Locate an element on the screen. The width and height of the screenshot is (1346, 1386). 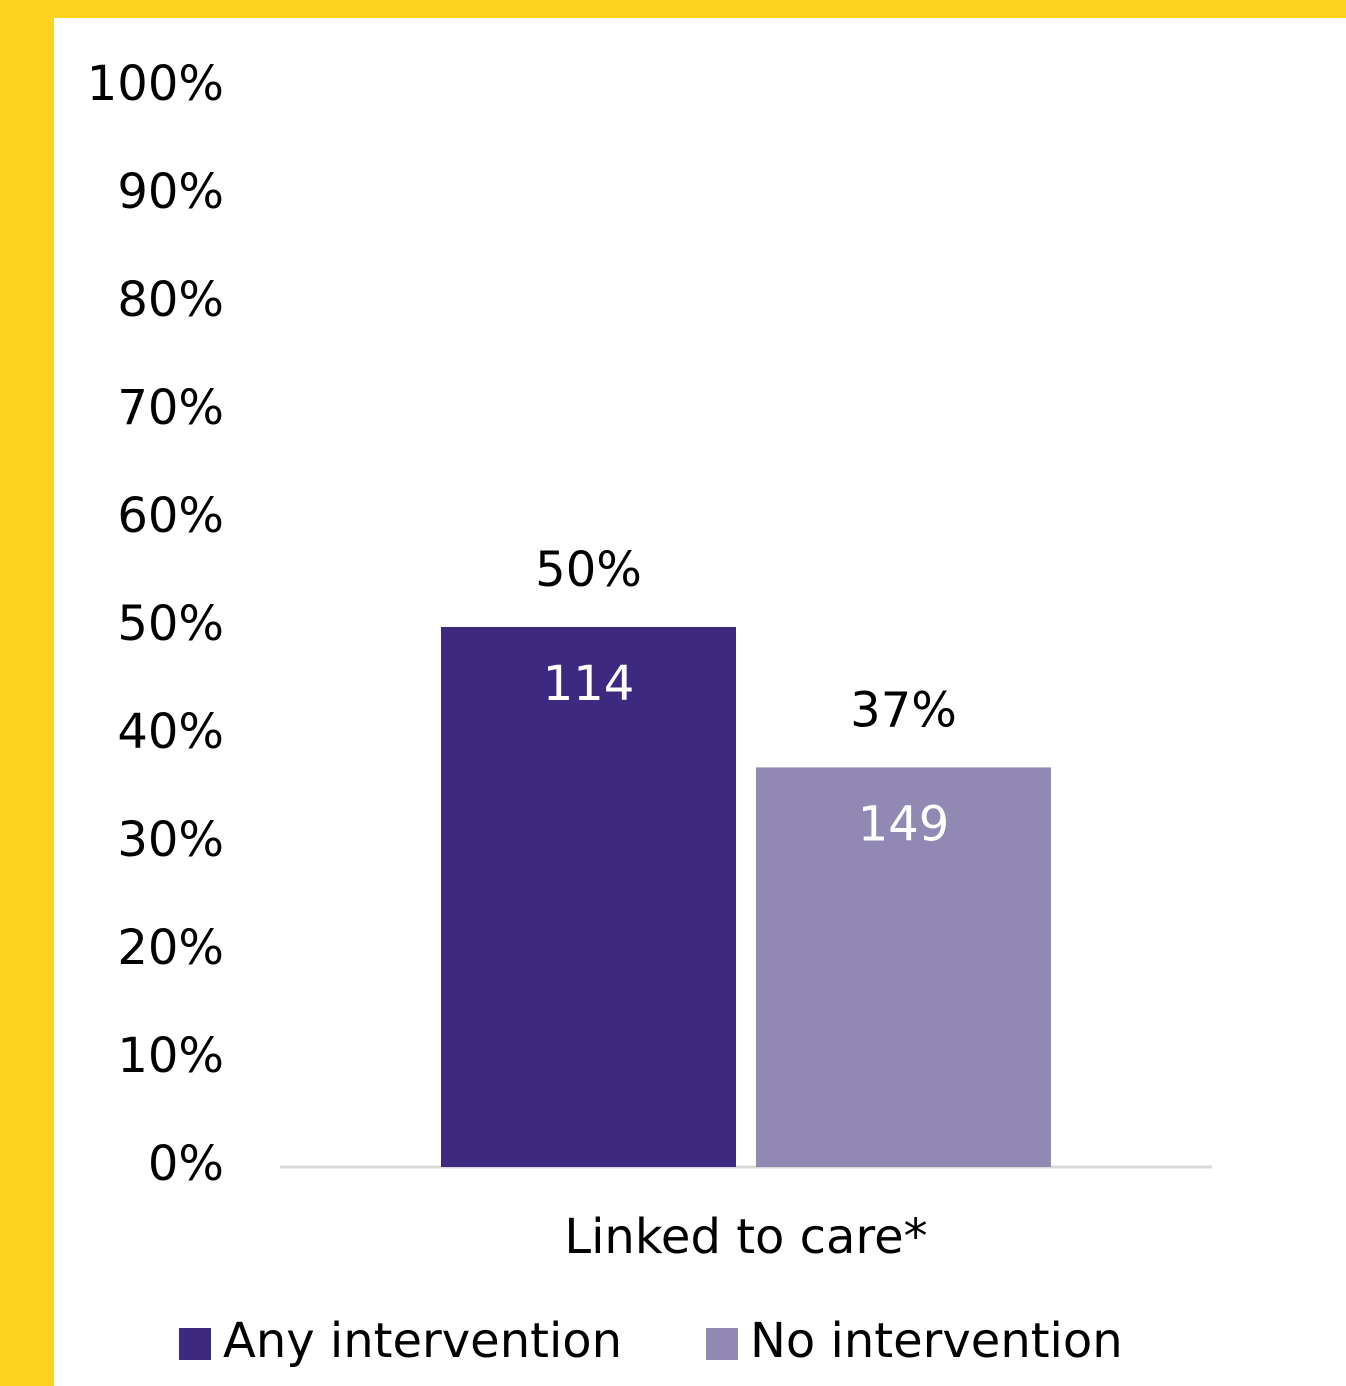
y-tick-label: 10% is located at coordinates (170, 1056).